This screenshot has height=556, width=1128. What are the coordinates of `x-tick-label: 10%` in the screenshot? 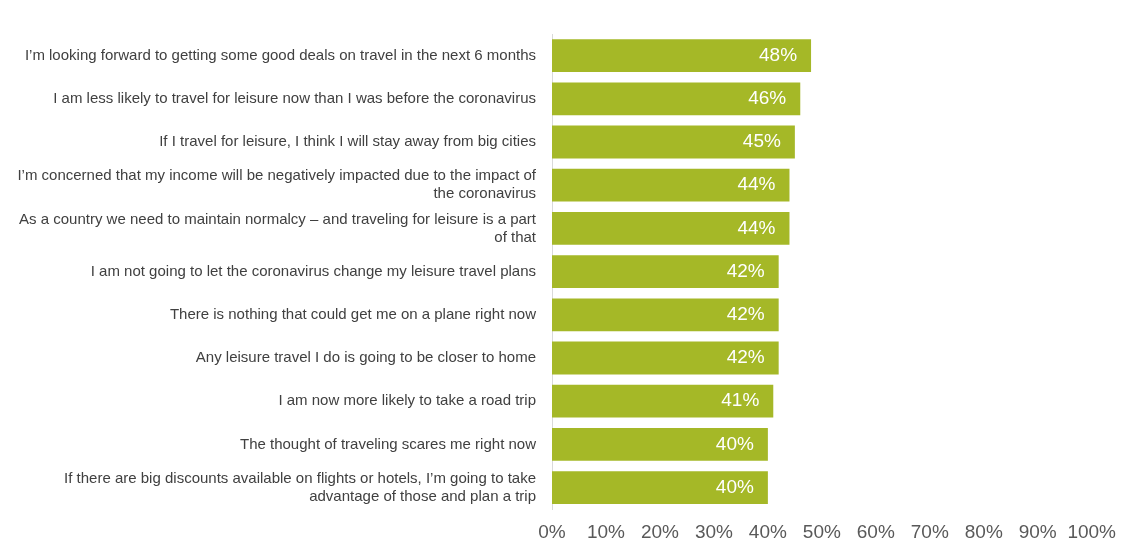 It's located at (606, 531).